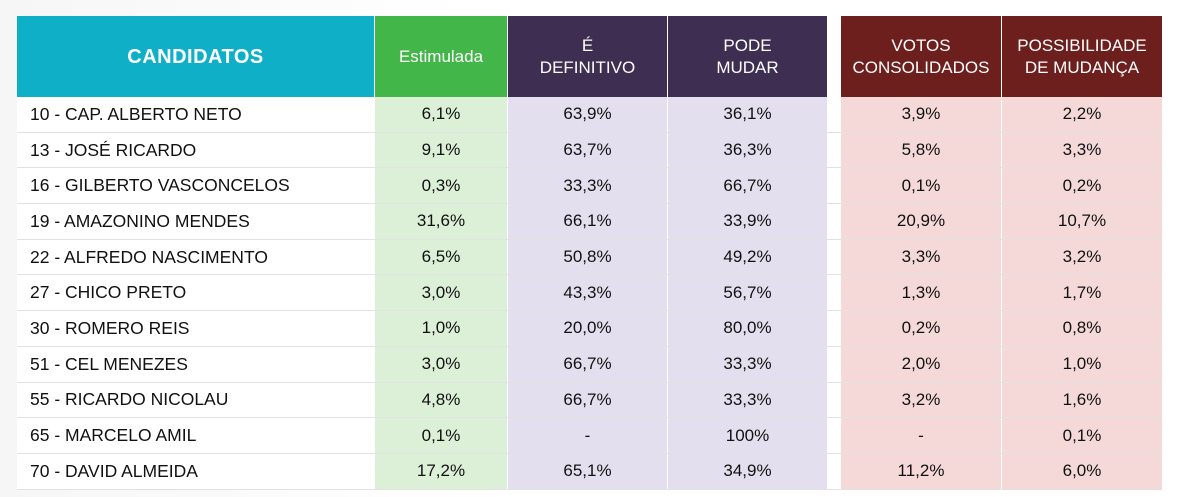 The width and height of the screenshot is (1177, 497). I want to click on estimulada-cell: 9,1%, so click(441, 150).